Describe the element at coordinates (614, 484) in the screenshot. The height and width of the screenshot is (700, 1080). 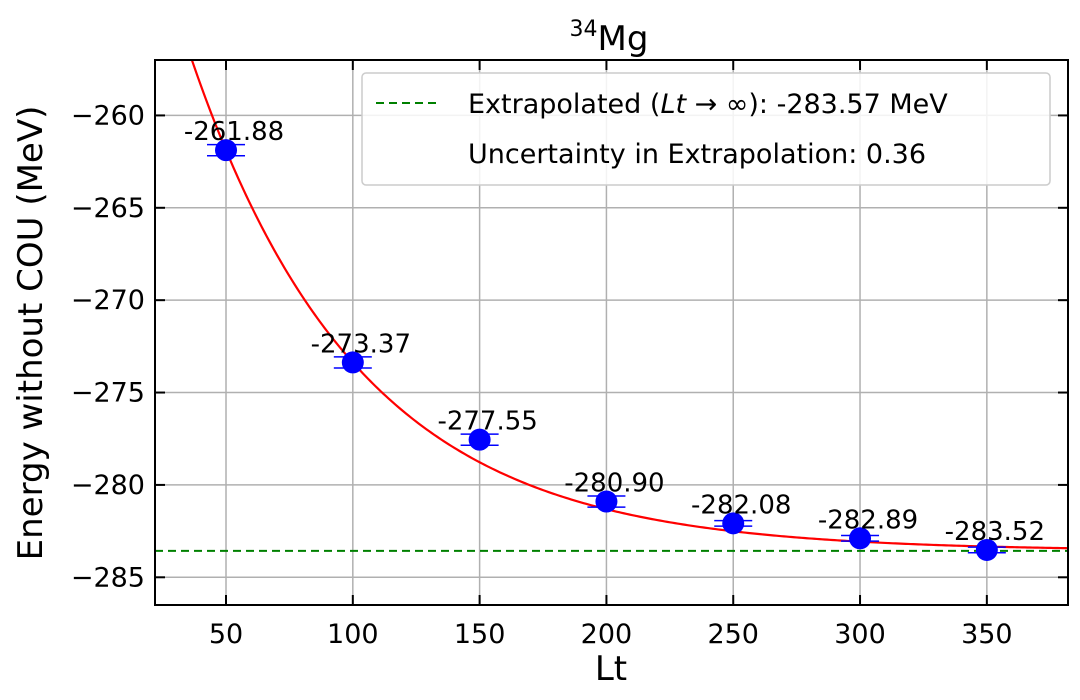
I see `data-label: -280.90` at that location.